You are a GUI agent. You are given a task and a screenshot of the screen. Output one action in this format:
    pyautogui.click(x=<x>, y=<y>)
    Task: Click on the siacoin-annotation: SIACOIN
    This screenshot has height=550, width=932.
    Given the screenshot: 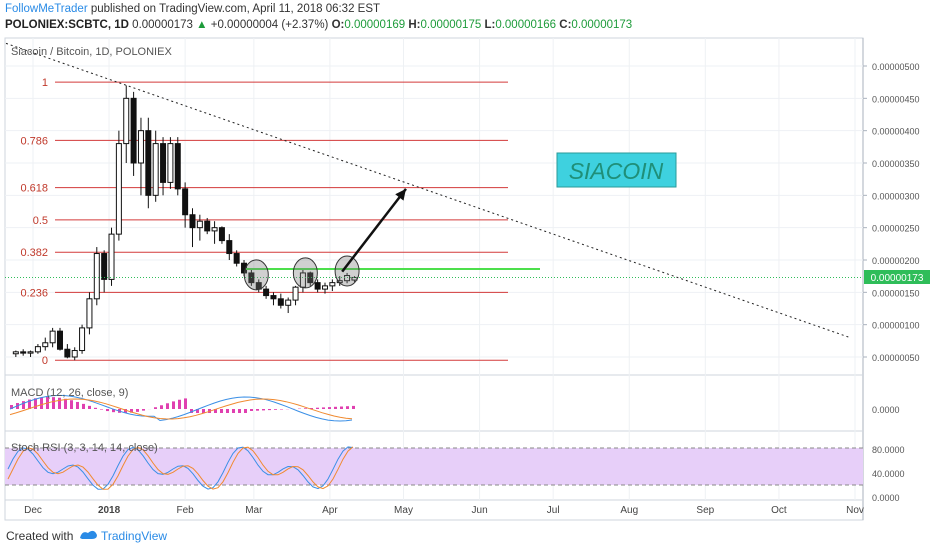 What is the action you would take?
    pyautogui.click(x=616, y=171)
    